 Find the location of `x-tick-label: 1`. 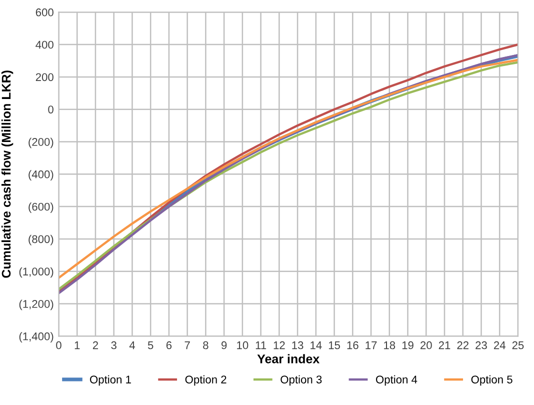

x-tick-label: 1 is located at coordinates (77, 345).